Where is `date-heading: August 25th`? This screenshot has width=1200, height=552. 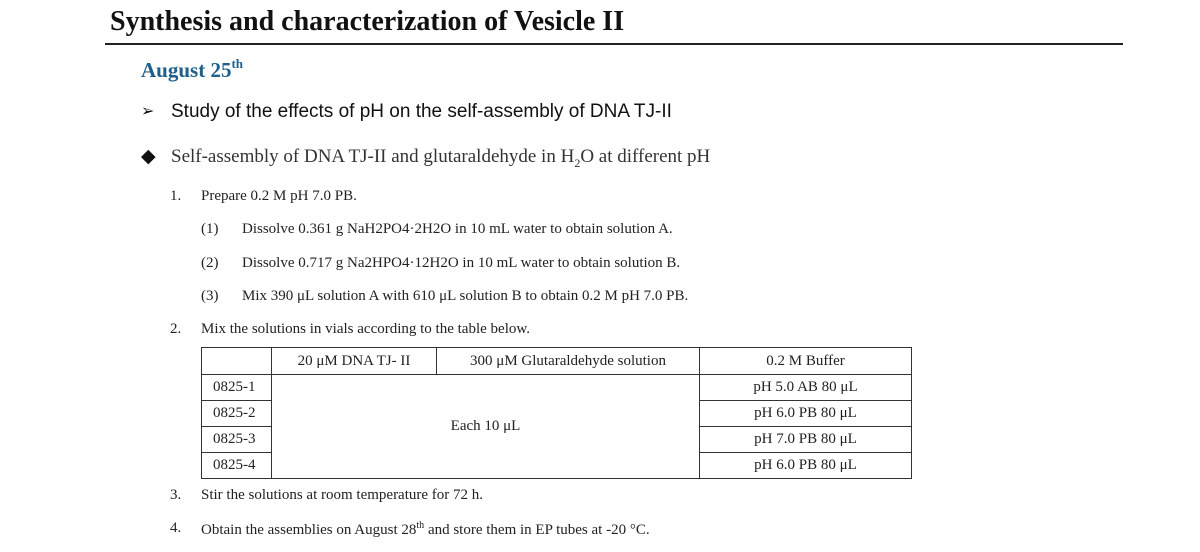
date-heading: August 25th is located at coordinates (192, 69).